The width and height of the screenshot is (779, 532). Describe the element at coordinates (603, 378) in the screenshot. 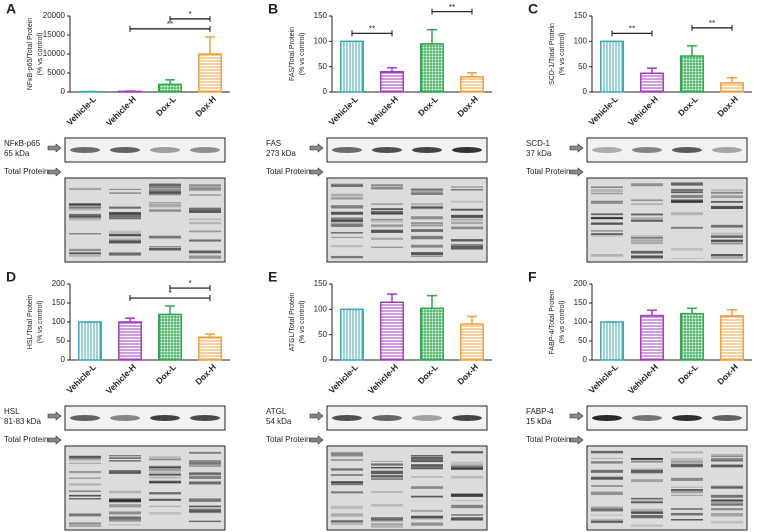

I see `x-tick-label: Vehicle-L` at that location.